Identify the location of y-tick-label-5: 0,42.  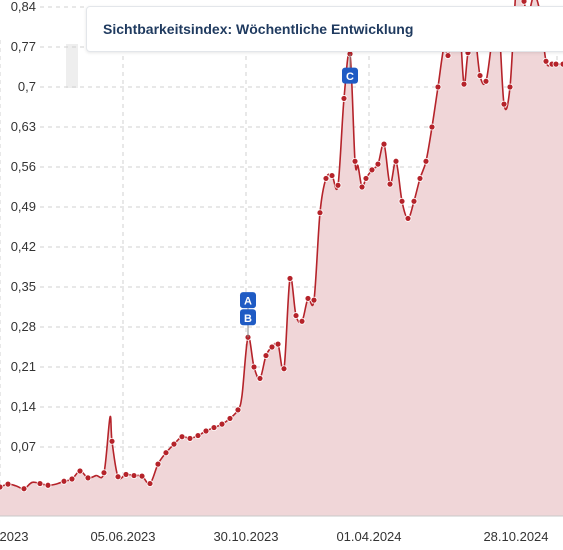
(23, 246).